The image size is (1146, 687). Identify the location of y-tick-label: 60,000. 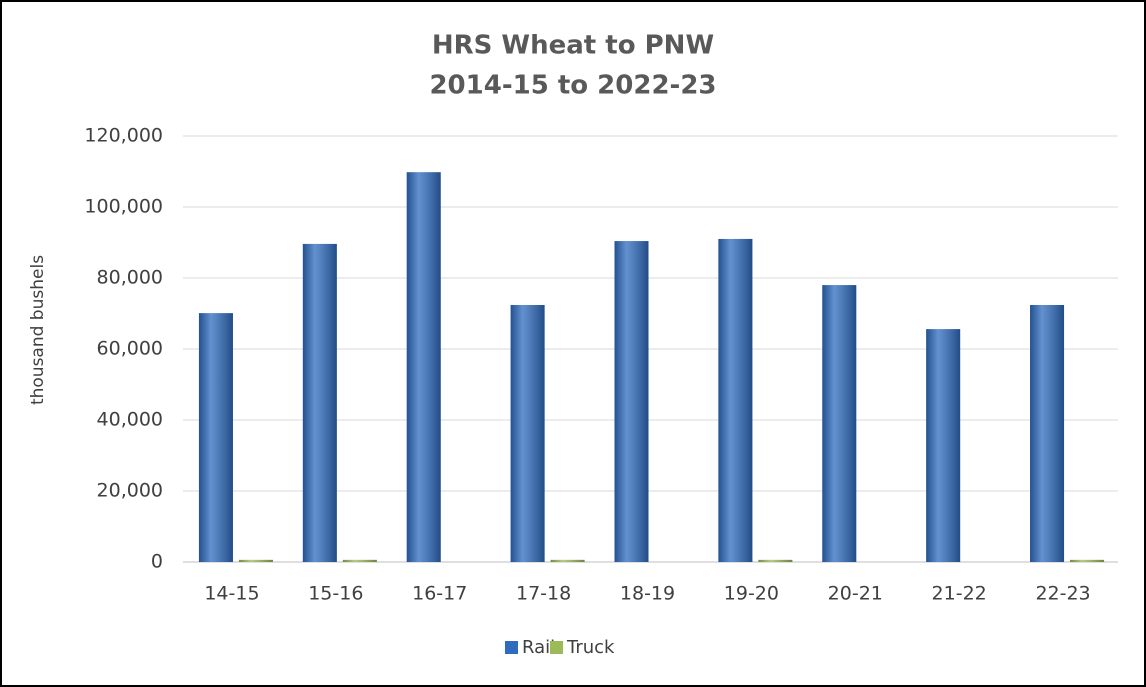
(130, 349).